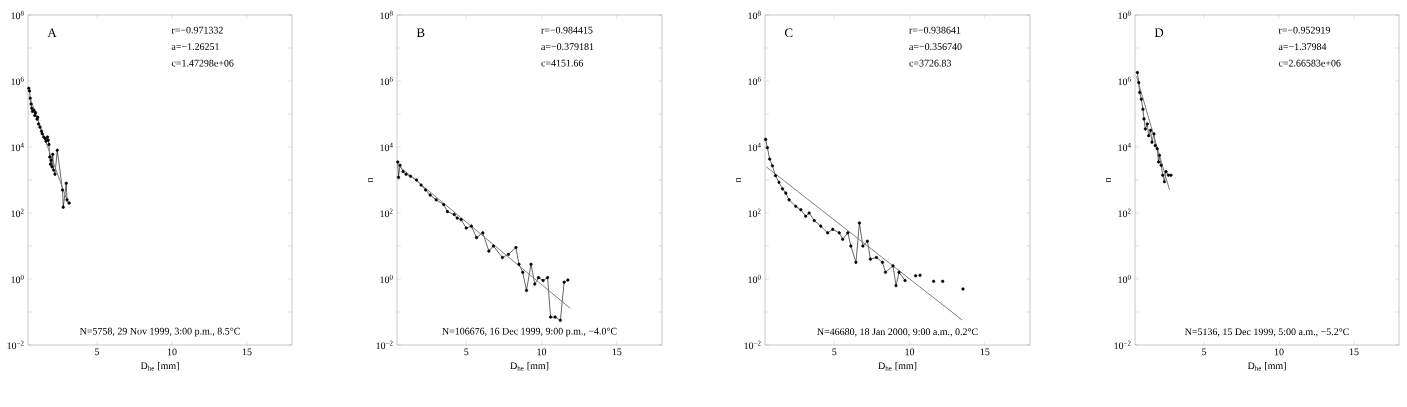  I want to click on annotation: r=−0.971332, so click(197, 30).